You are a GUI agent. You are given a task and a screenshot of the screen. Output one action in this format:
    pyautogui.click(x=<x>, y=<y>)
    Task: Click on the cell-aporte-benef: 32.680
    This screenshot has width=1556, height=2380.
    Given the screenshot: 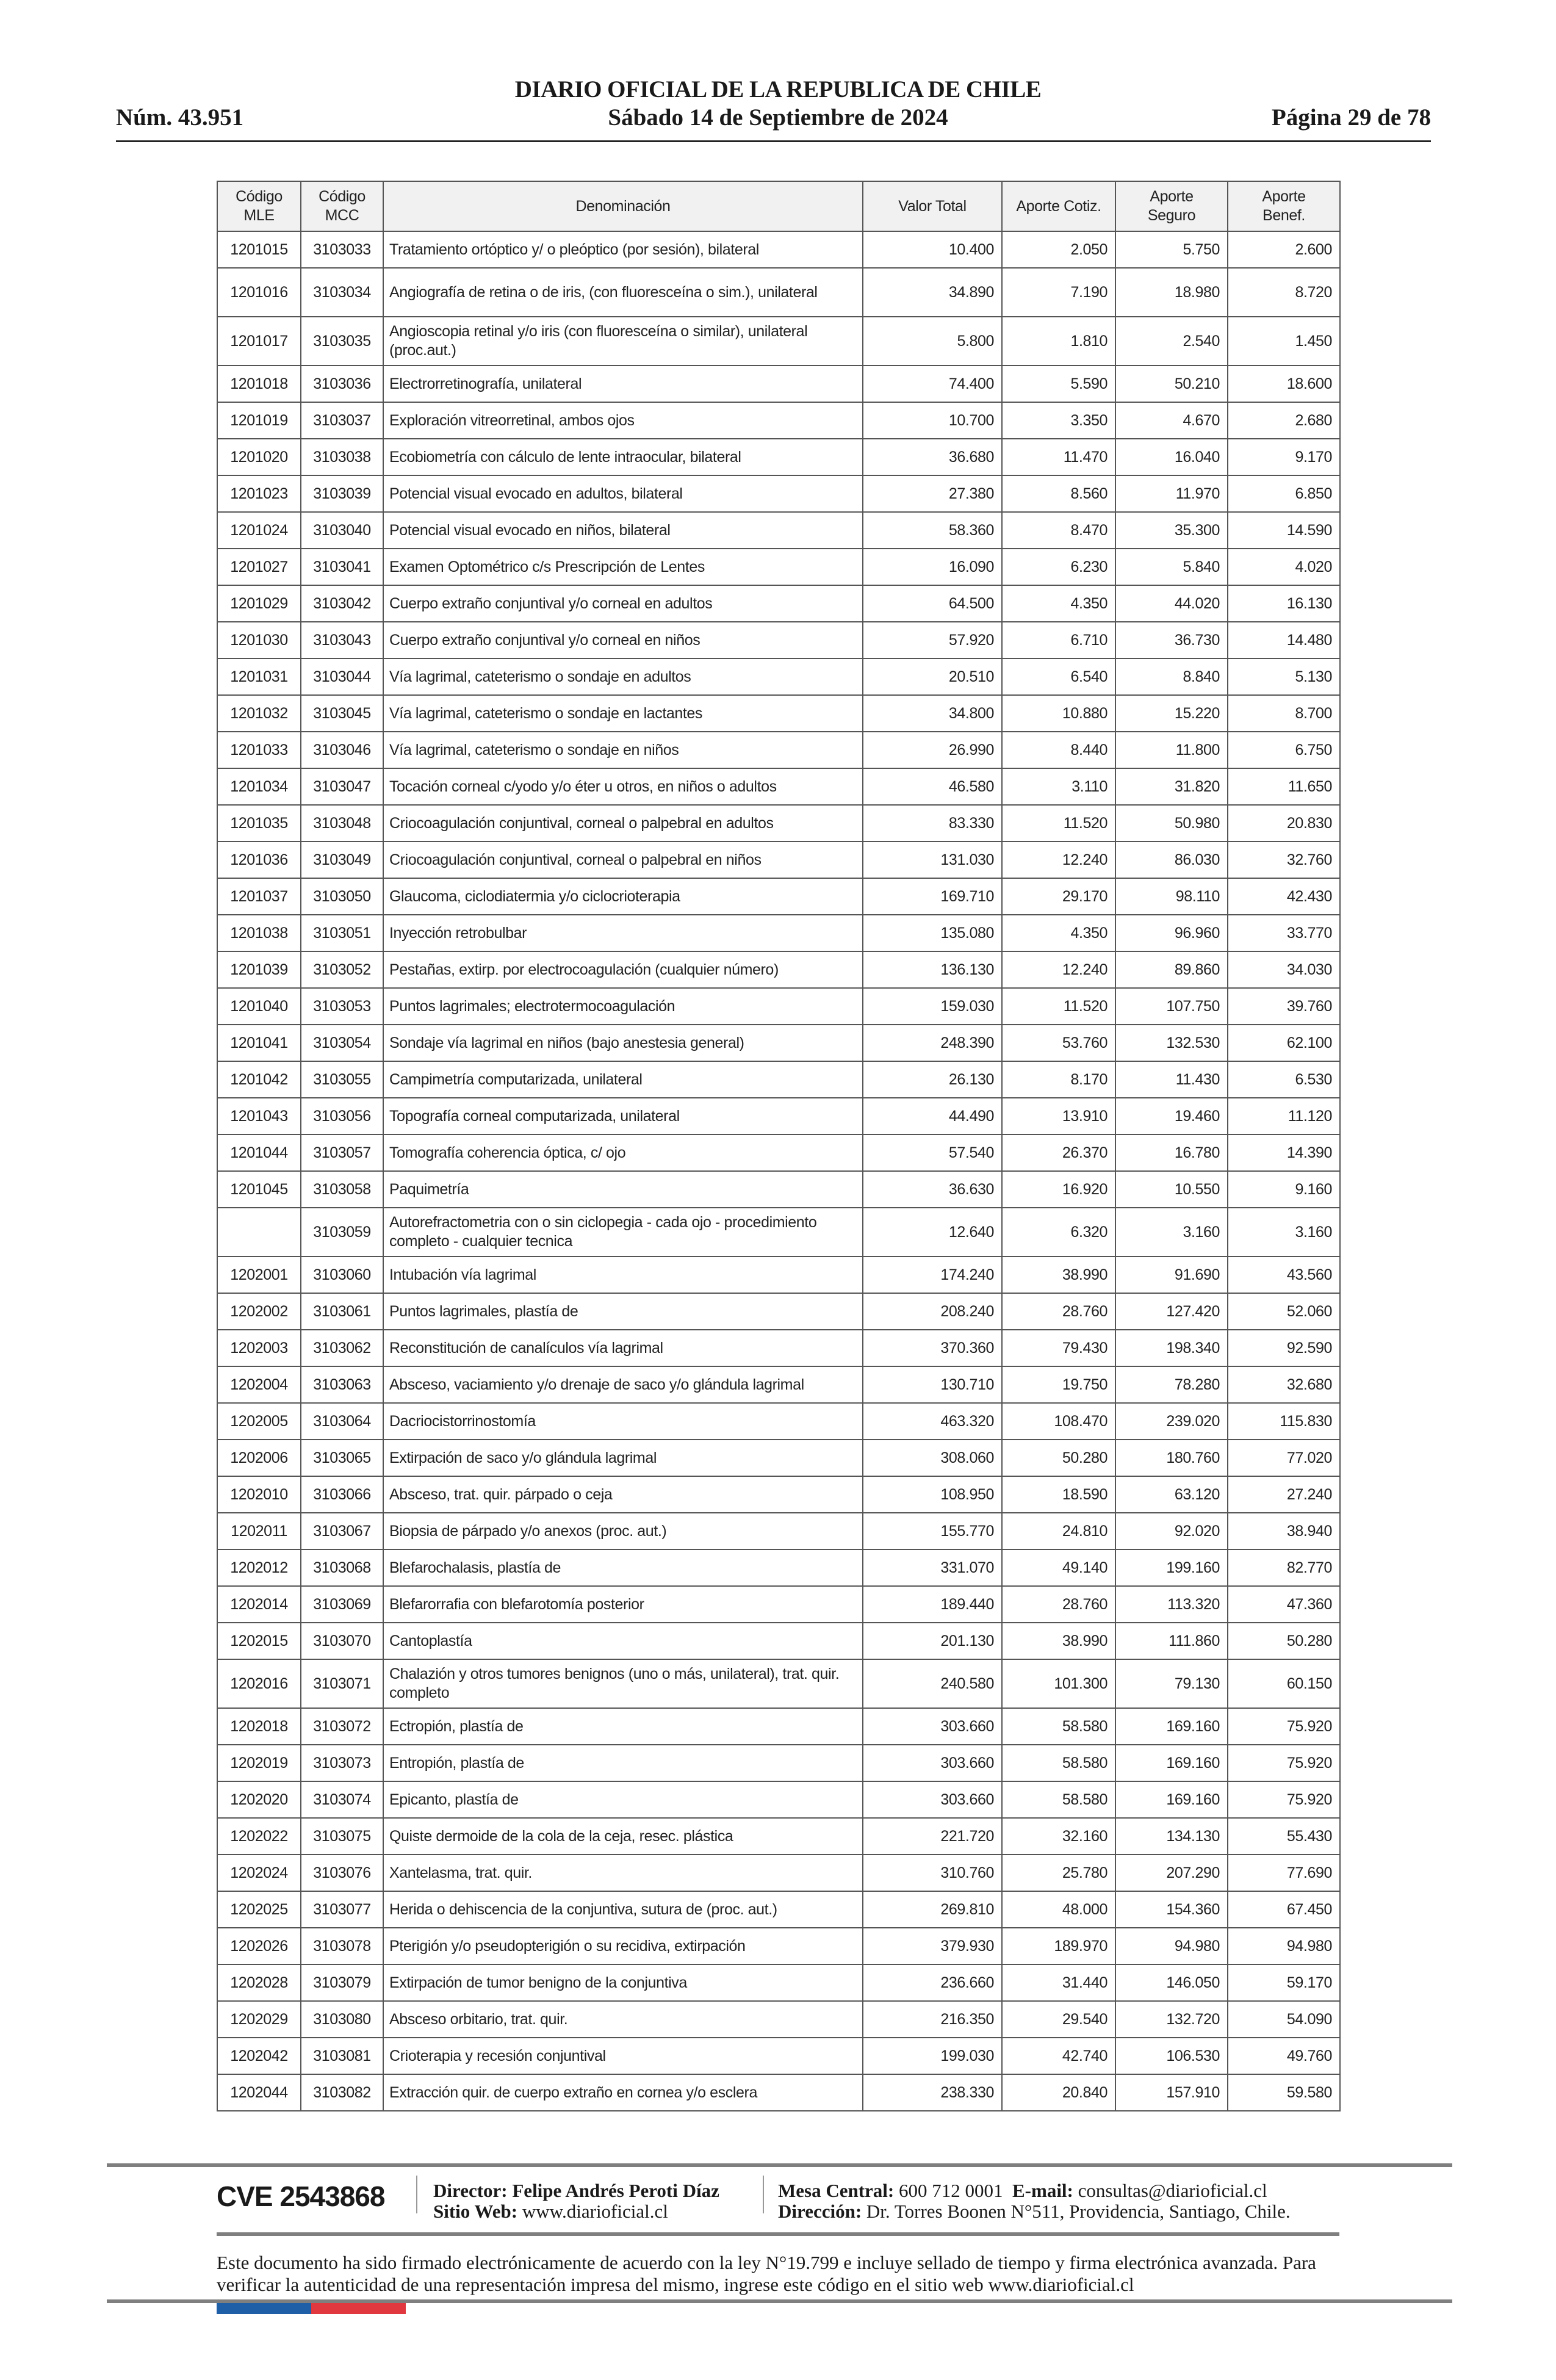 What is the action you would take?
    pyautogui.click(x=1284, y=1385)
    